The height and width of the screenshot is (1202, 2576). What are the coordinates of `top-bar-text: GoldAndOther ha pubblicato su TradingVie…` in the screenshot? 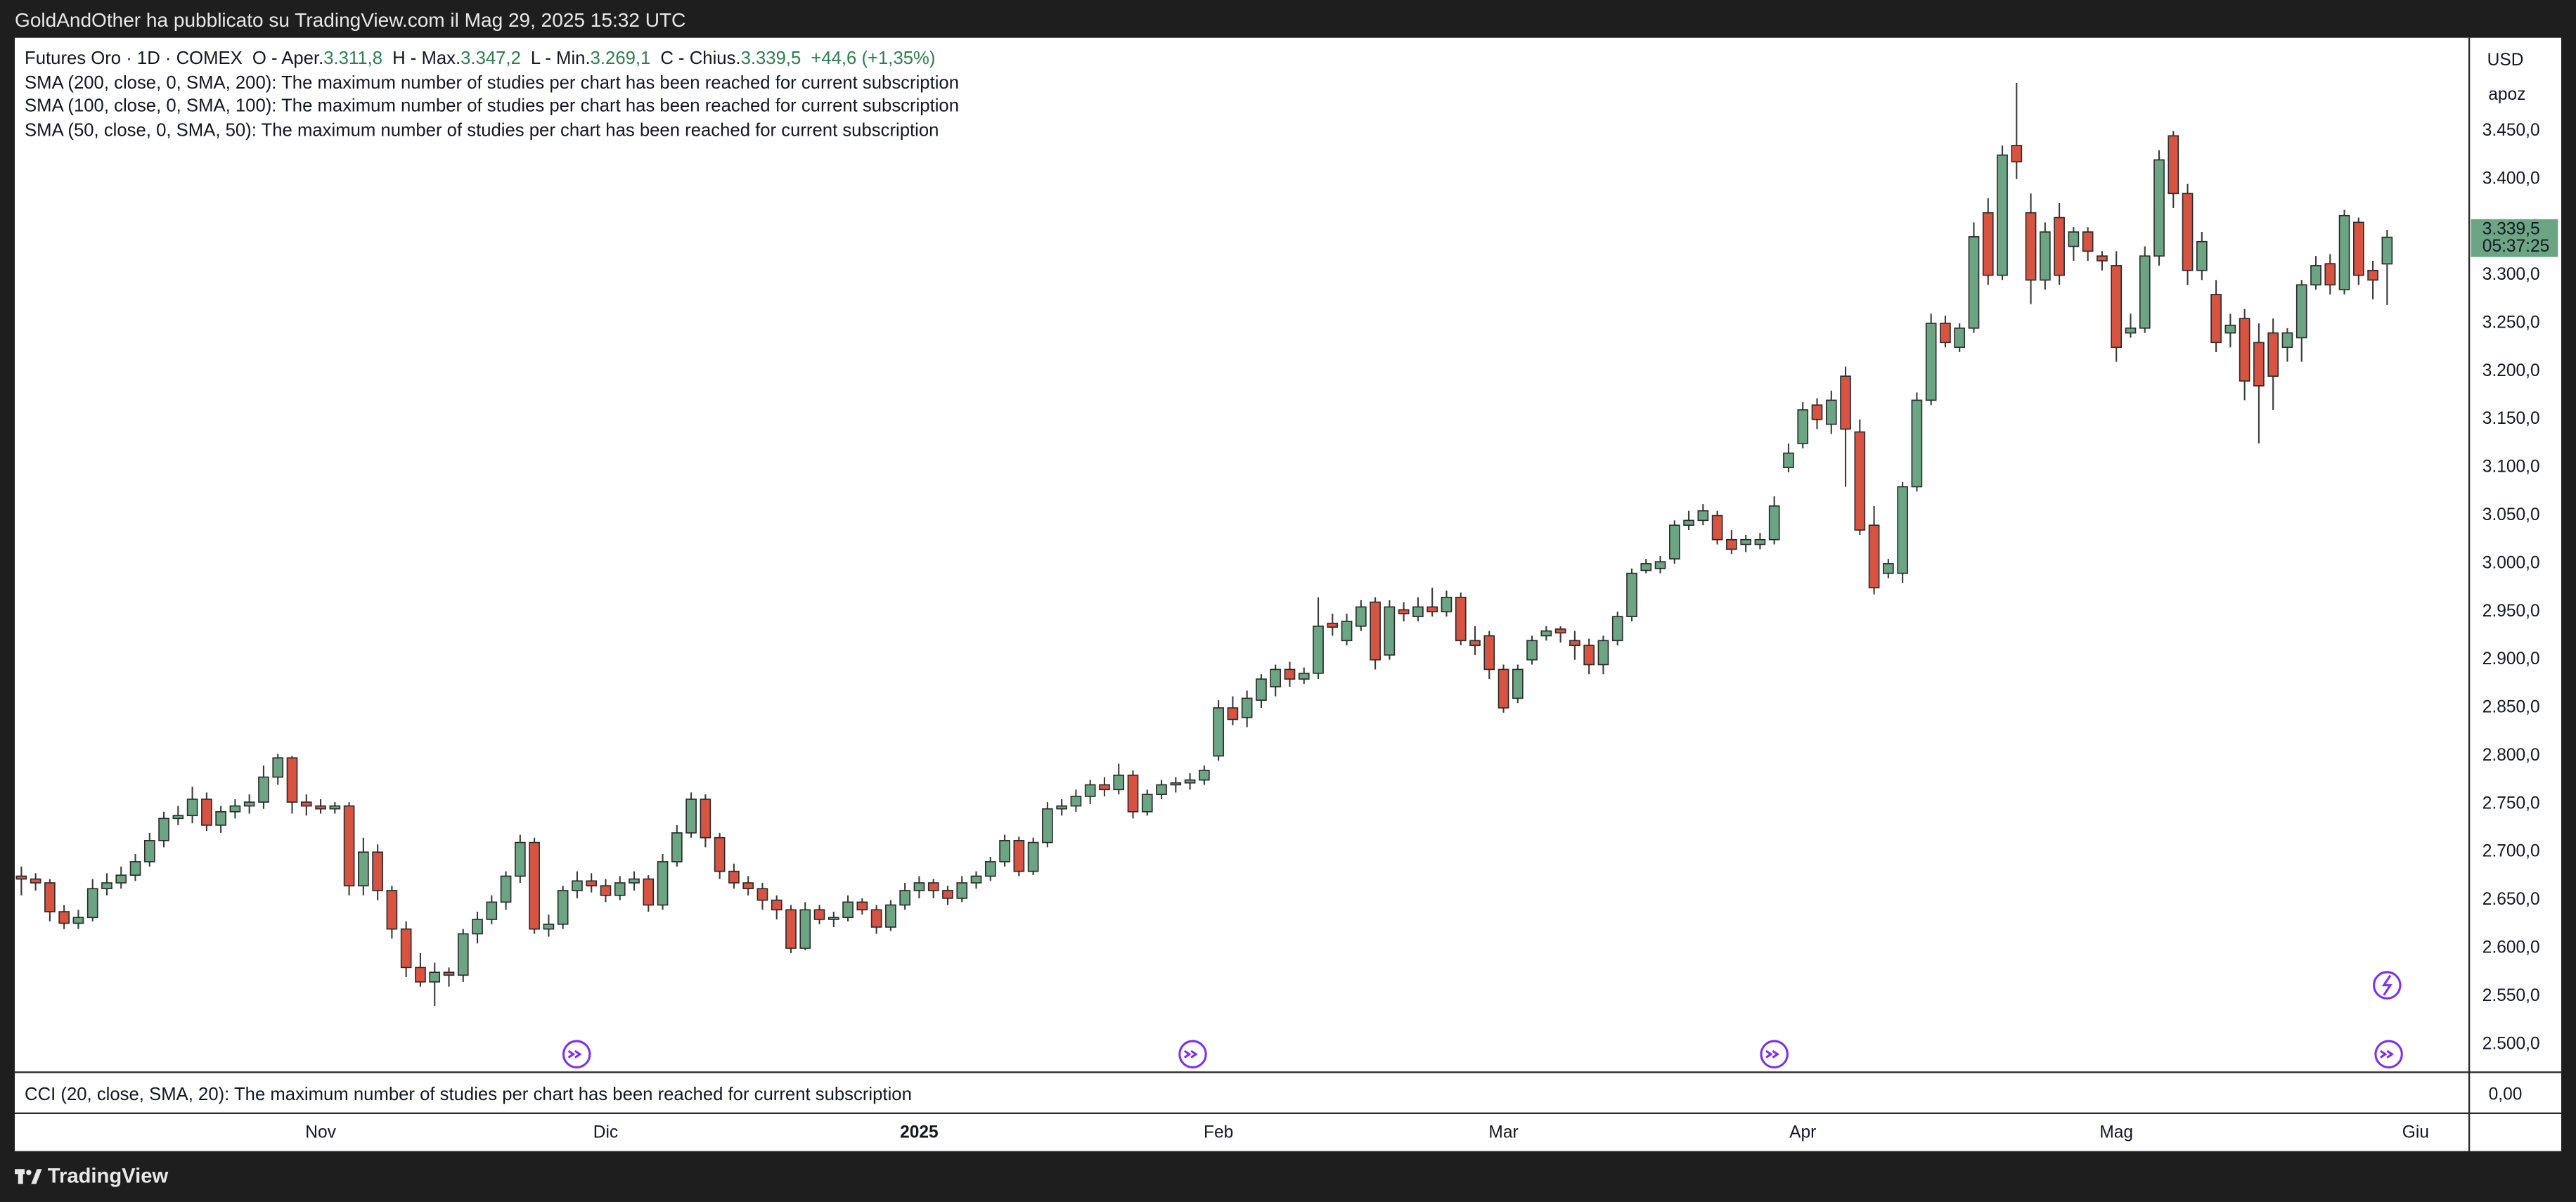 It's located at (350, 20).